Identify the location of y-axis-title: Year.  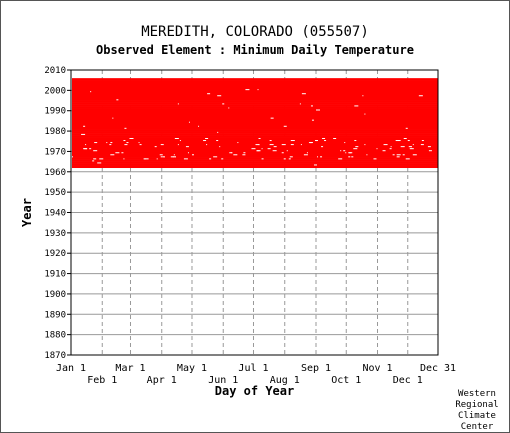
(27, 212).